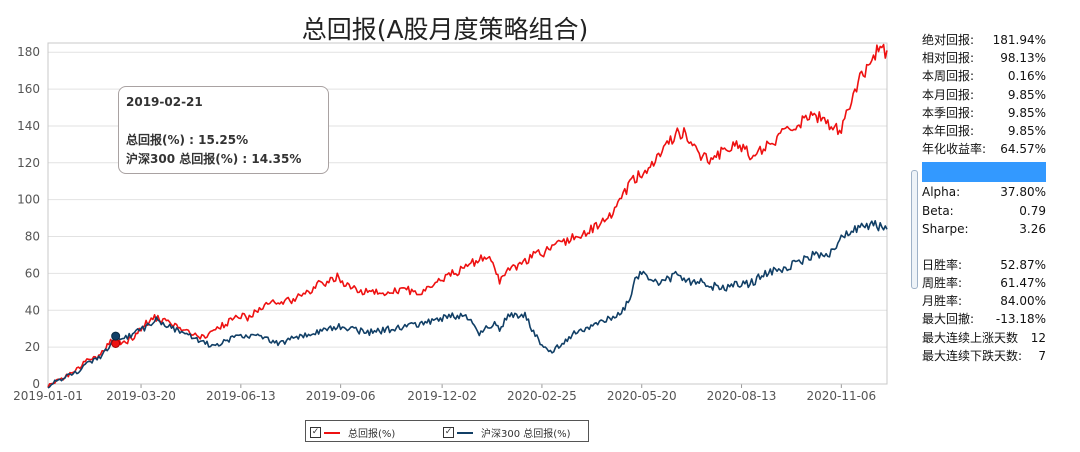  Describe the element at coordinates (32, 310) in the screenshot. I see `y-tick-label: 40` at that location.